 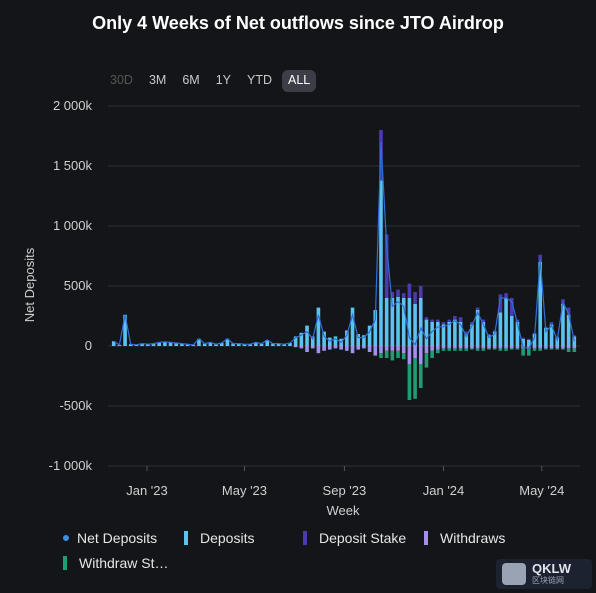 What do you see at coordinates (147, 490) in the screenshot?
I see `x-tick-label: Jan '23` at bounding box center [147, 490].